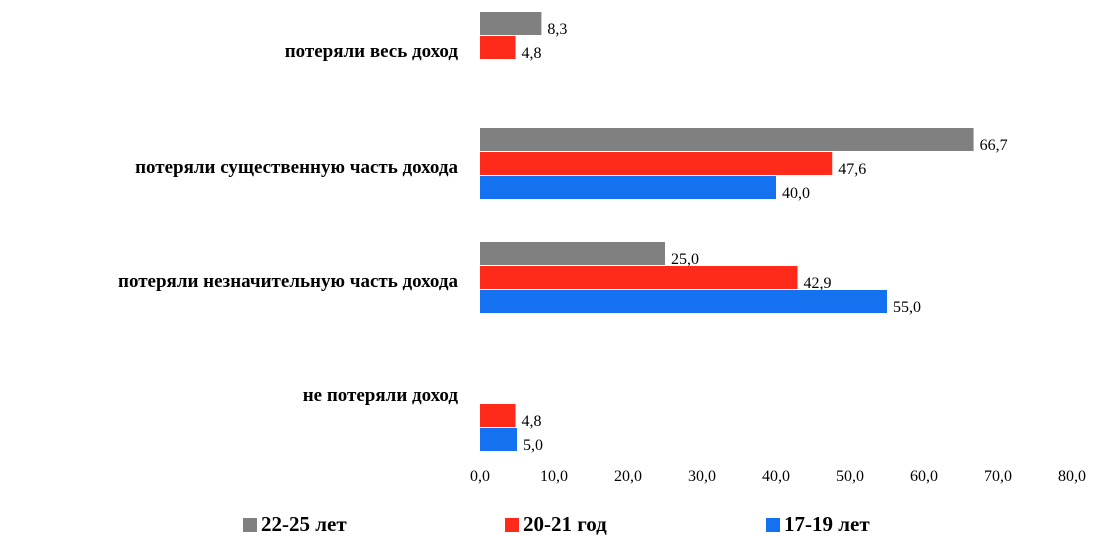  What do you see at coordinates (998, 476) in the screenshot?
I see `x-tick-label: 70,0` at bounding box center [998, 476].